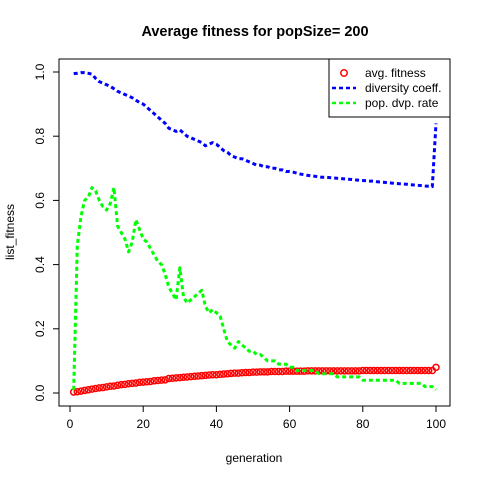  I want to click on x-tick-label: 60, so click(290, 424).